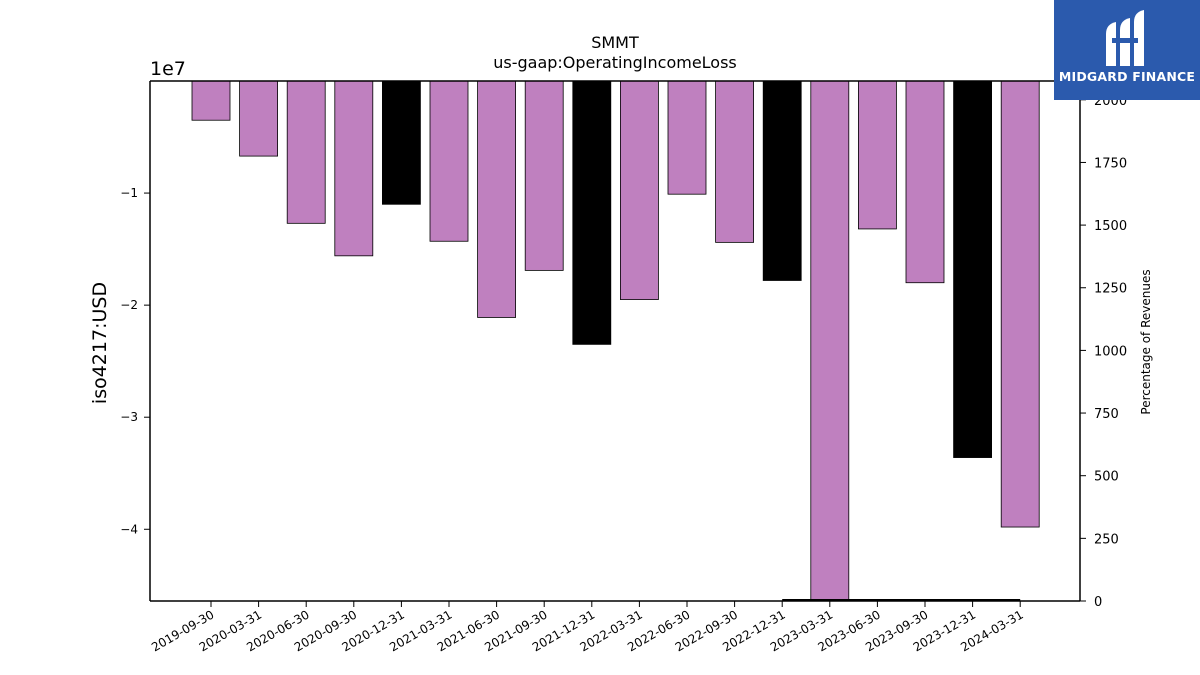  I want to click on logo-mark-icon, so click(1125, 38).